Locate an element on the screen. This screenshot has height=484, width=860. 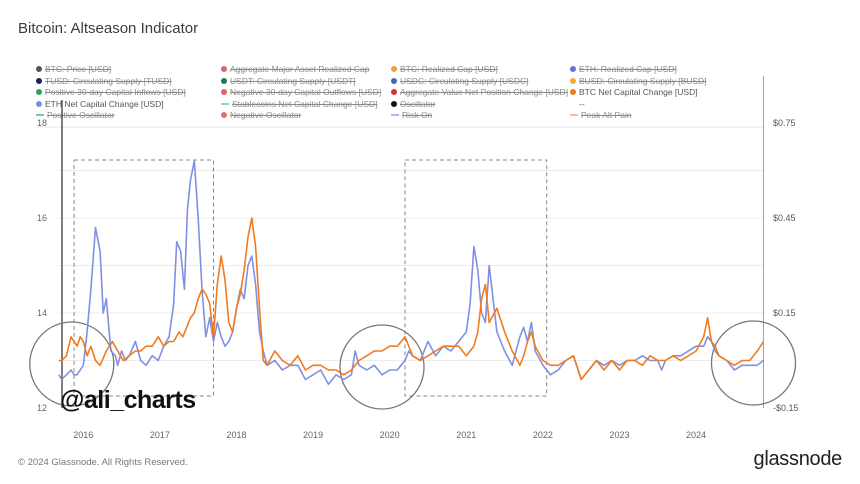
legend-label: BUSD: Circulating Supply [BUSD] is located at coordinates (643, 80).